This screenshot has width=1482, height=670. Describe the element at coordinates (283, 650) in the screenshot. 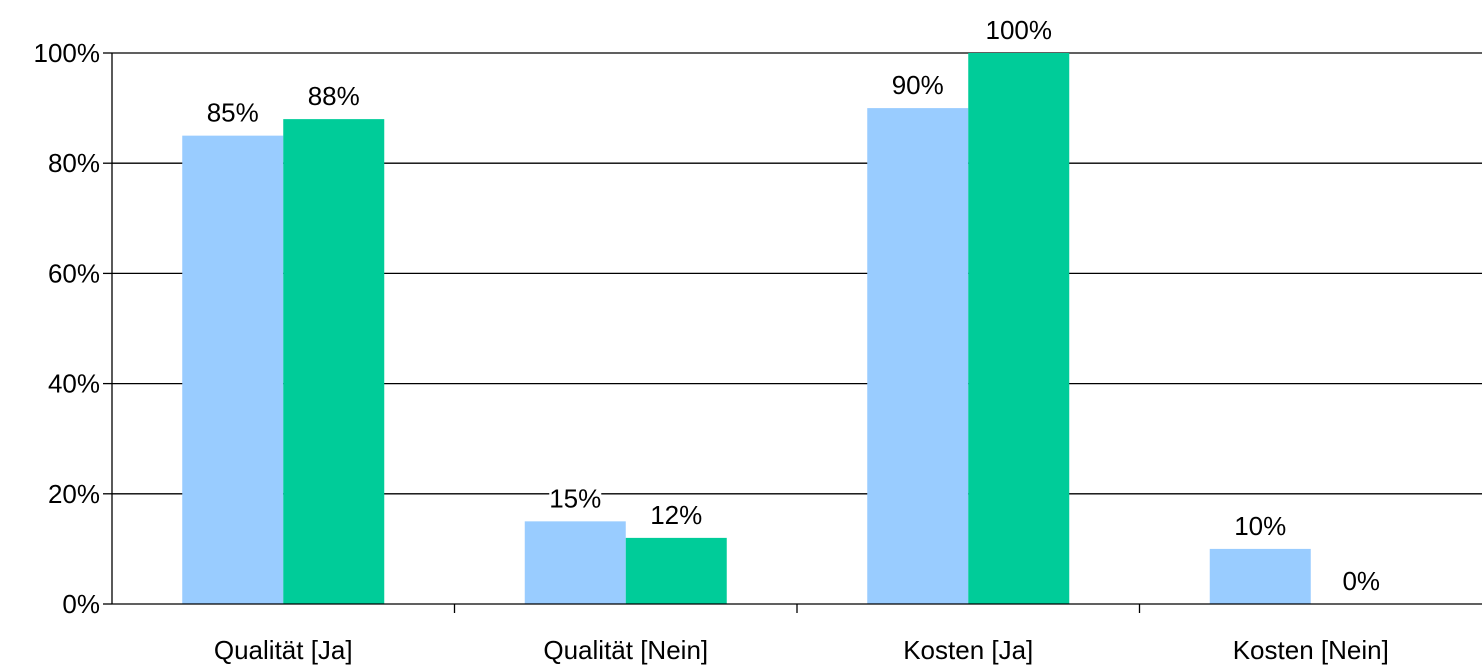

I see `category-label: Qualität [Ja]` at that location.